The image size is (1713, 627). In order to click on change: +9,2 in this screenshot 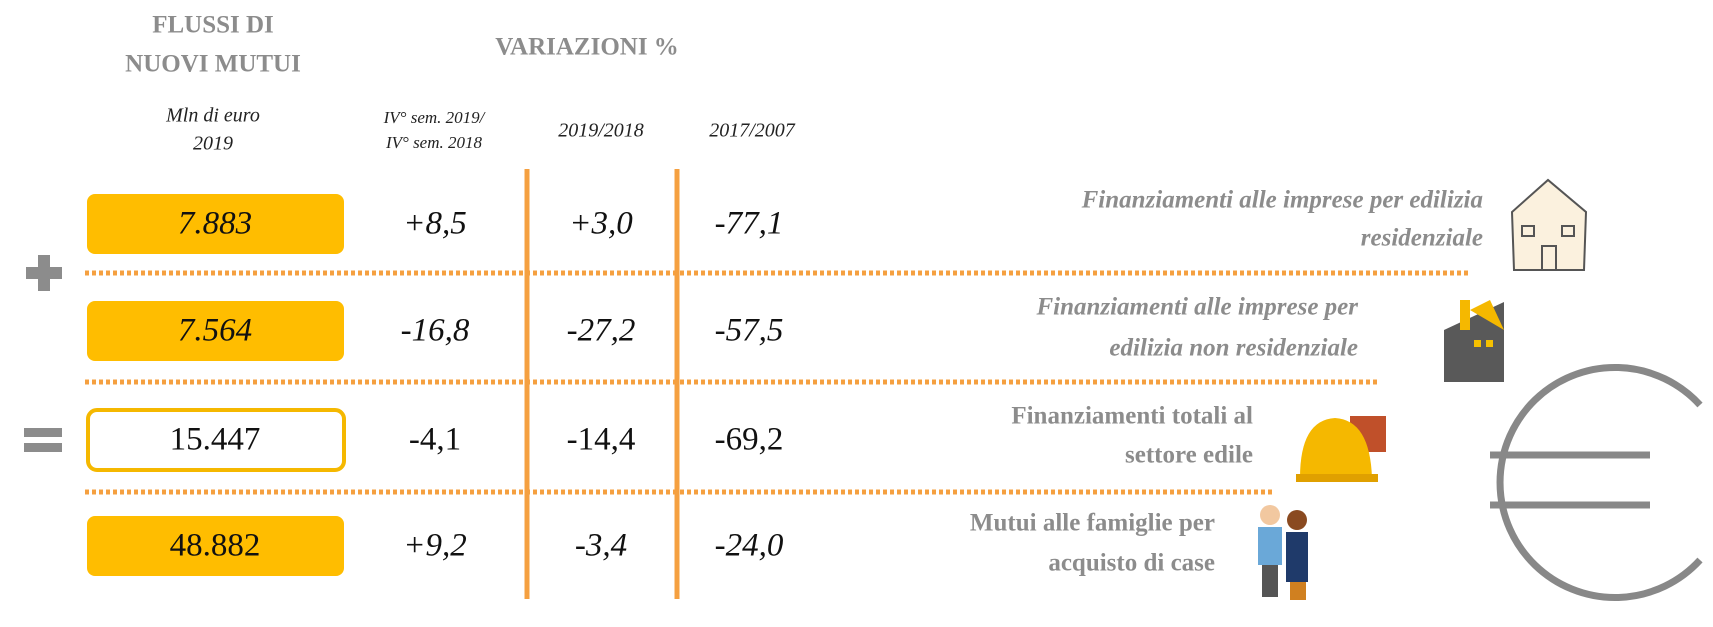, I will do `click(435, 546)`.